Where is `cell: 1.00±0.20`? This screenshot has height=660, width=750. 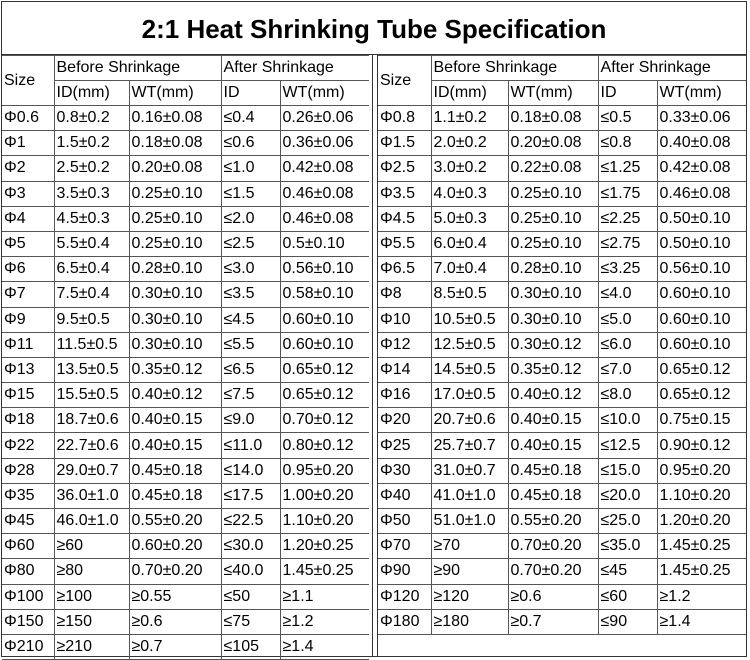 cell: 1.00±0.20 is located at coordinates (324, 496).